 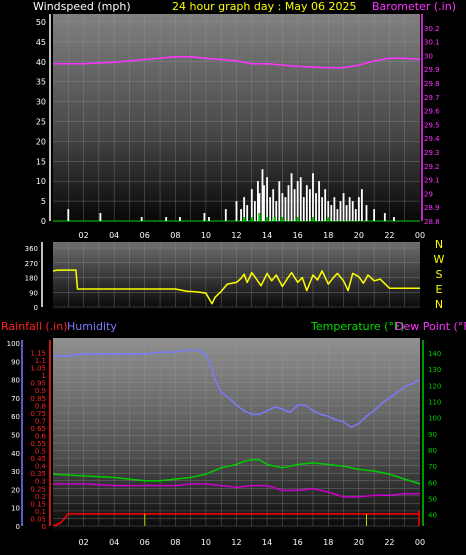 I want to click on humidity-series-line, so click(x=237, y=388).